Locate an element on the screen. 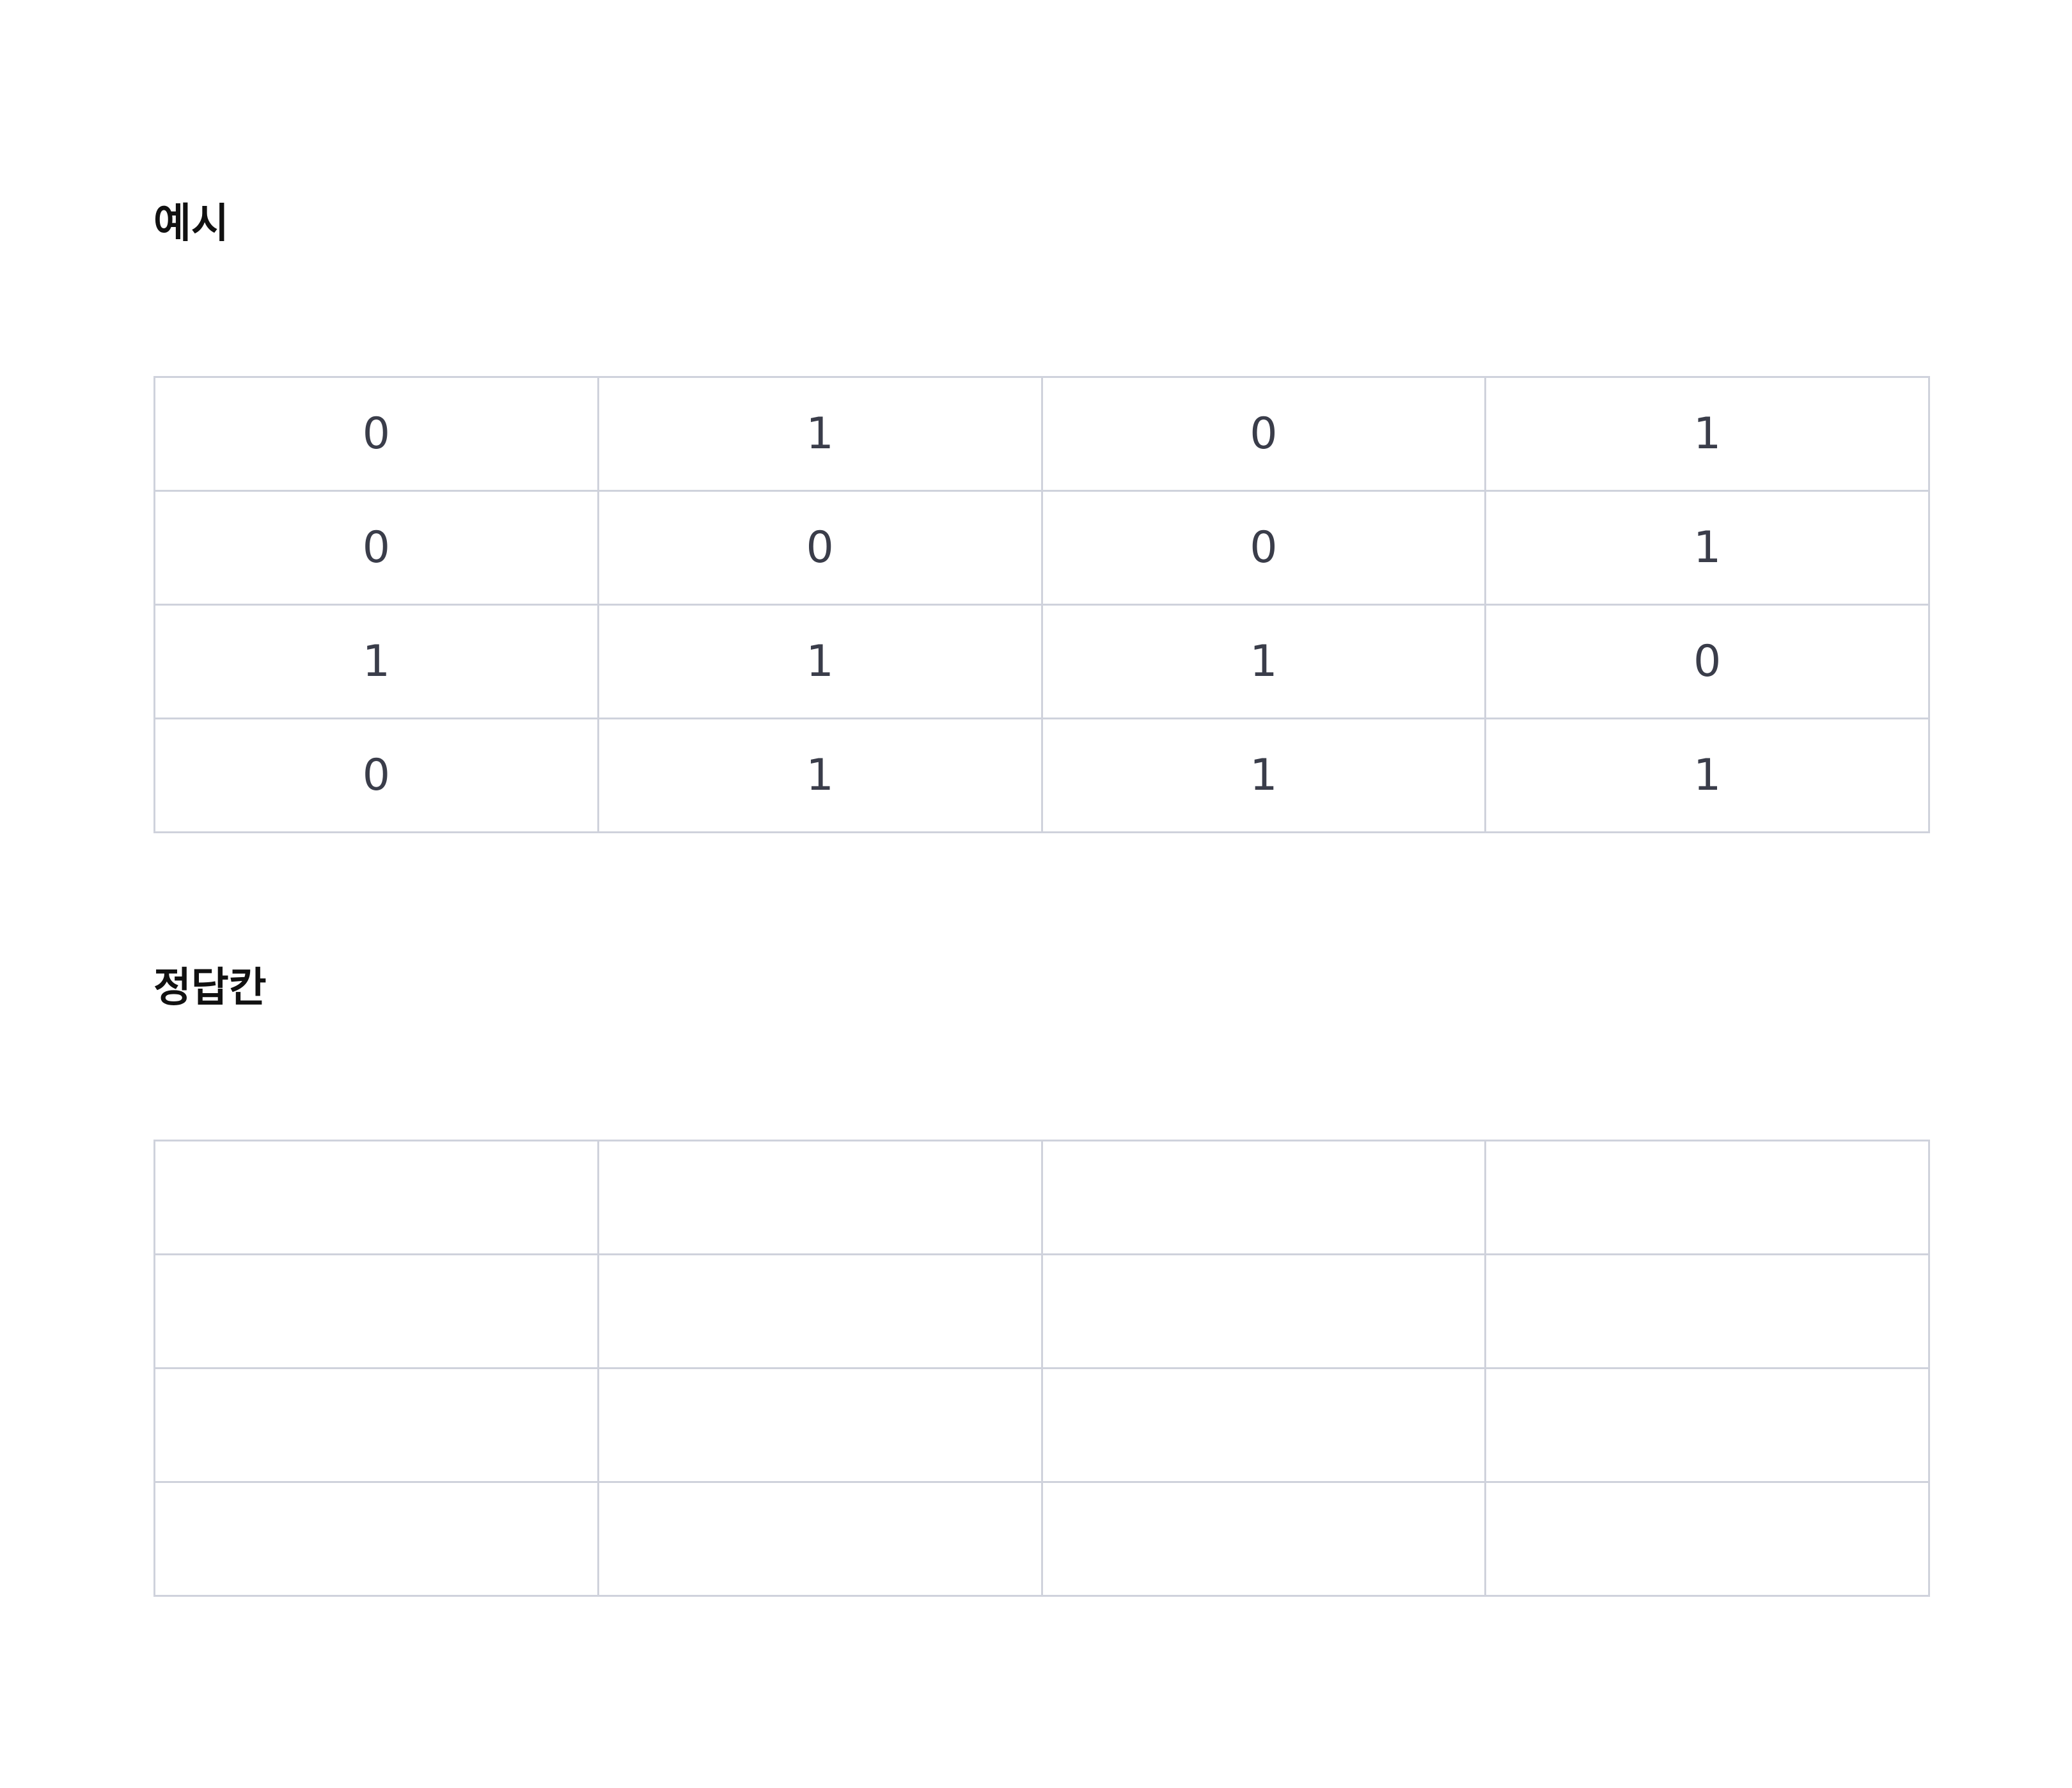 This screenshot has width=2072, height=1788. table-row: 0 1 1 1 is located at coordinates (1041, 776).